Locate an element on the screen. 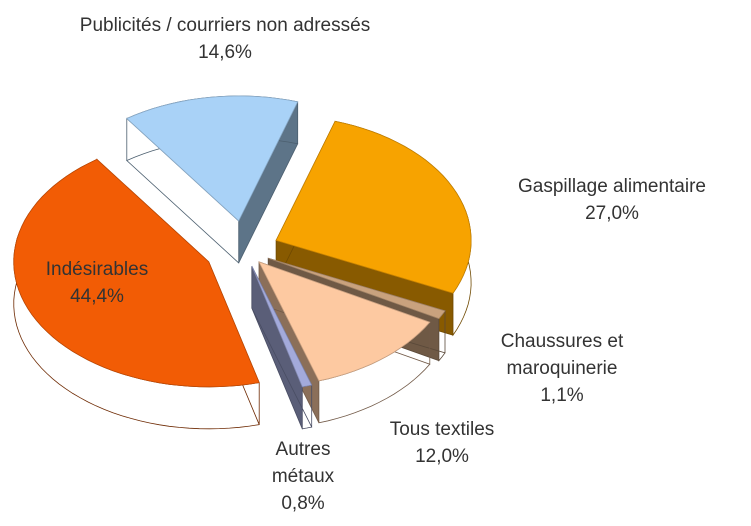 The width and height of the screenshot is (751, 526). slice-label: Tous textiles 12,0% is located at coordinates (442, 443).